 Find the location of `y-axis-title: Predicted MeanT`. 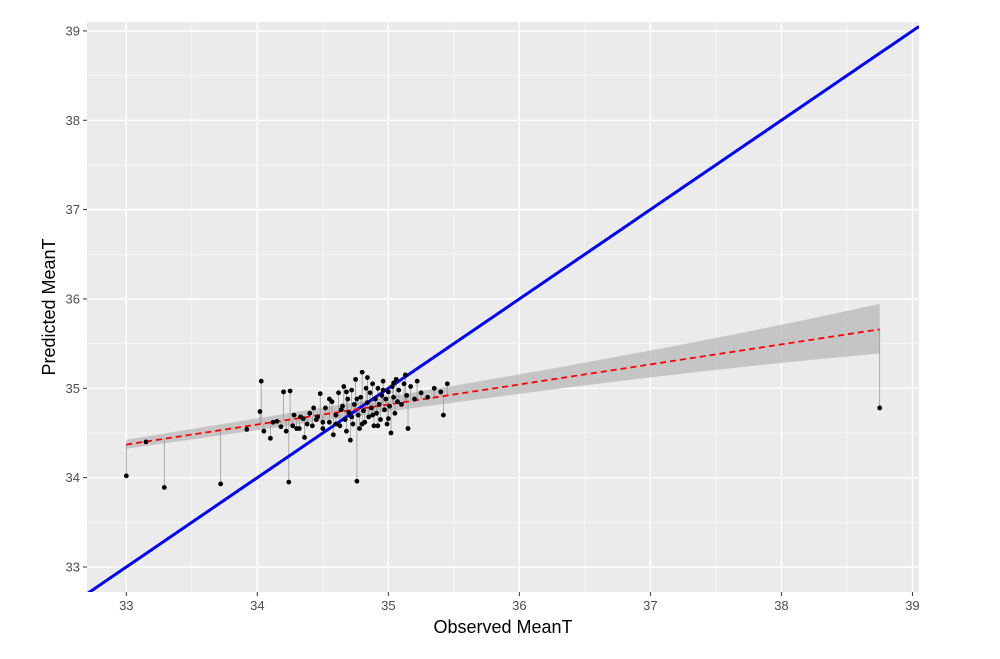

y-axis-title: Predicted MeanT is located at coordinates (49, 306).